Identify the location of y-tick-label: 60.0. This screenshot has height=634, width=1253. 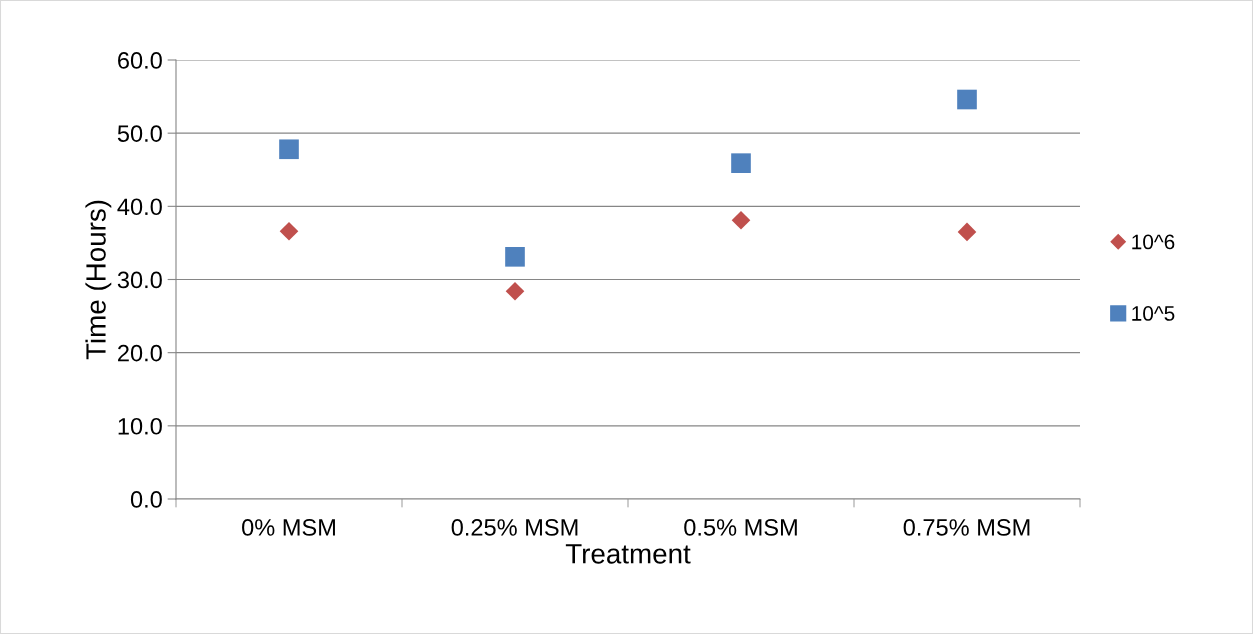
(140, 60).